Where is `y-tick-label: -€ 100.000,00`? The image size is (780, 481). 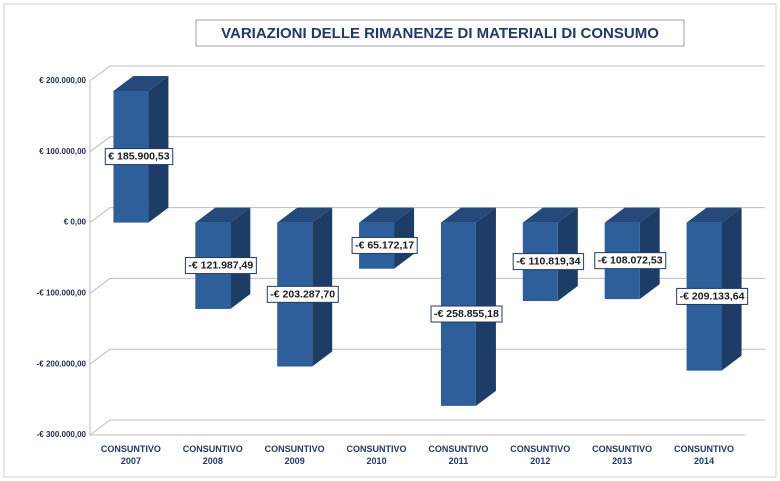
y-tick-label: -€ 100.000,00 is located at coordinates (62, 293).